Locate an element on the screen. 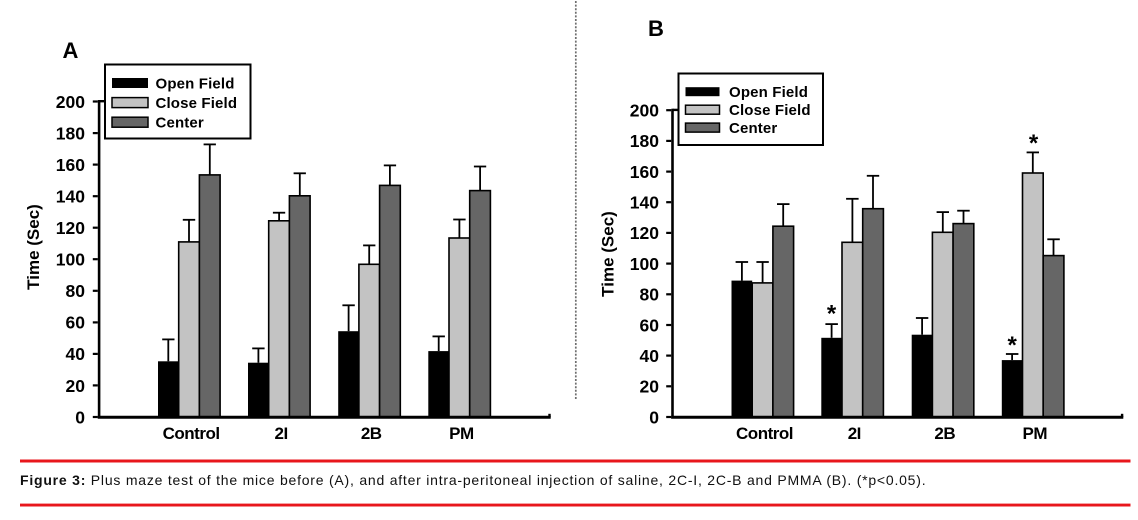 This screenshot has height=520, width=1138. svg-text: A is located at coordinates (71, 50).